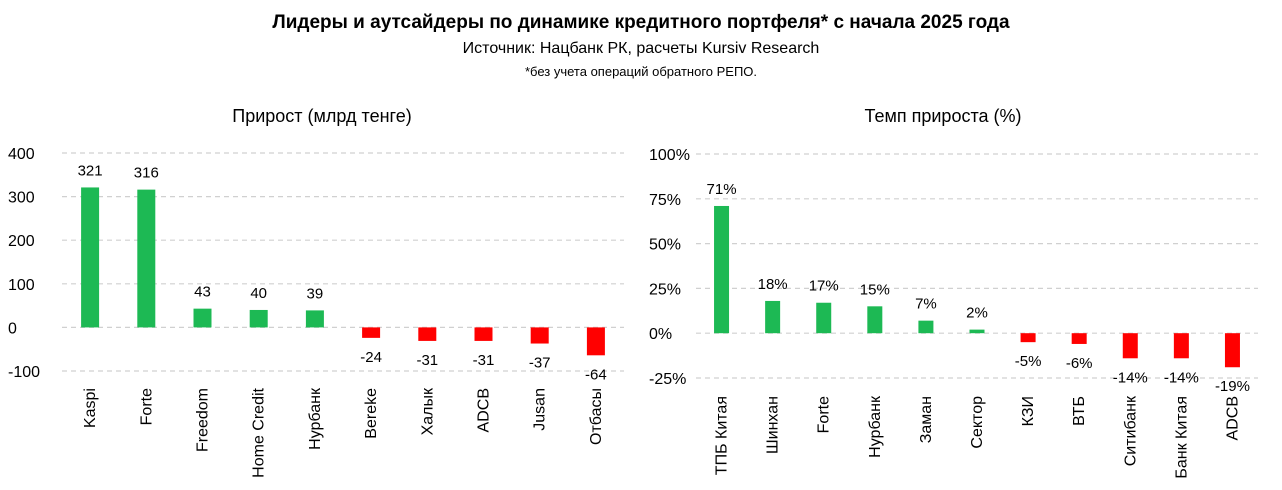 This screenshot has width=1282, height=490. What do you see at coordinates (1181, 437) in the screenshot?
I see `x-tick-label: Банк Китая` at bounding box center [1181, 437].